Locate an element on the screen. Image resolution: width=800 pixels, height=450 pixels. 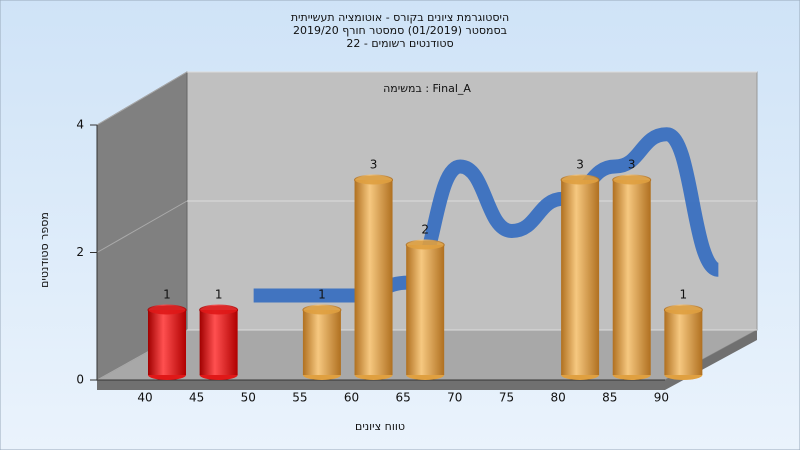
data-label: 2 is located at coordinates (425, 230).